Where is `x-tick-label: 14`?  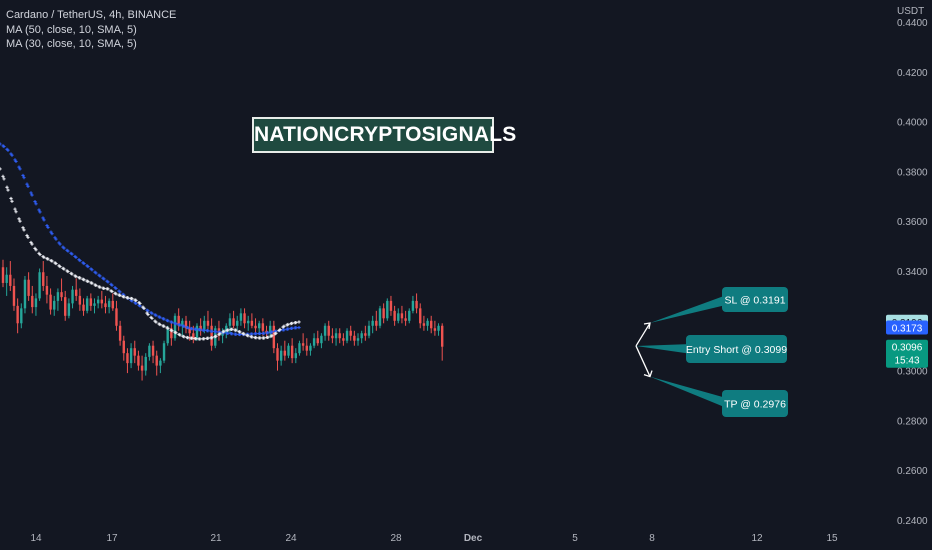
x-tick-label: 14 is located at coordinates (36, 538).